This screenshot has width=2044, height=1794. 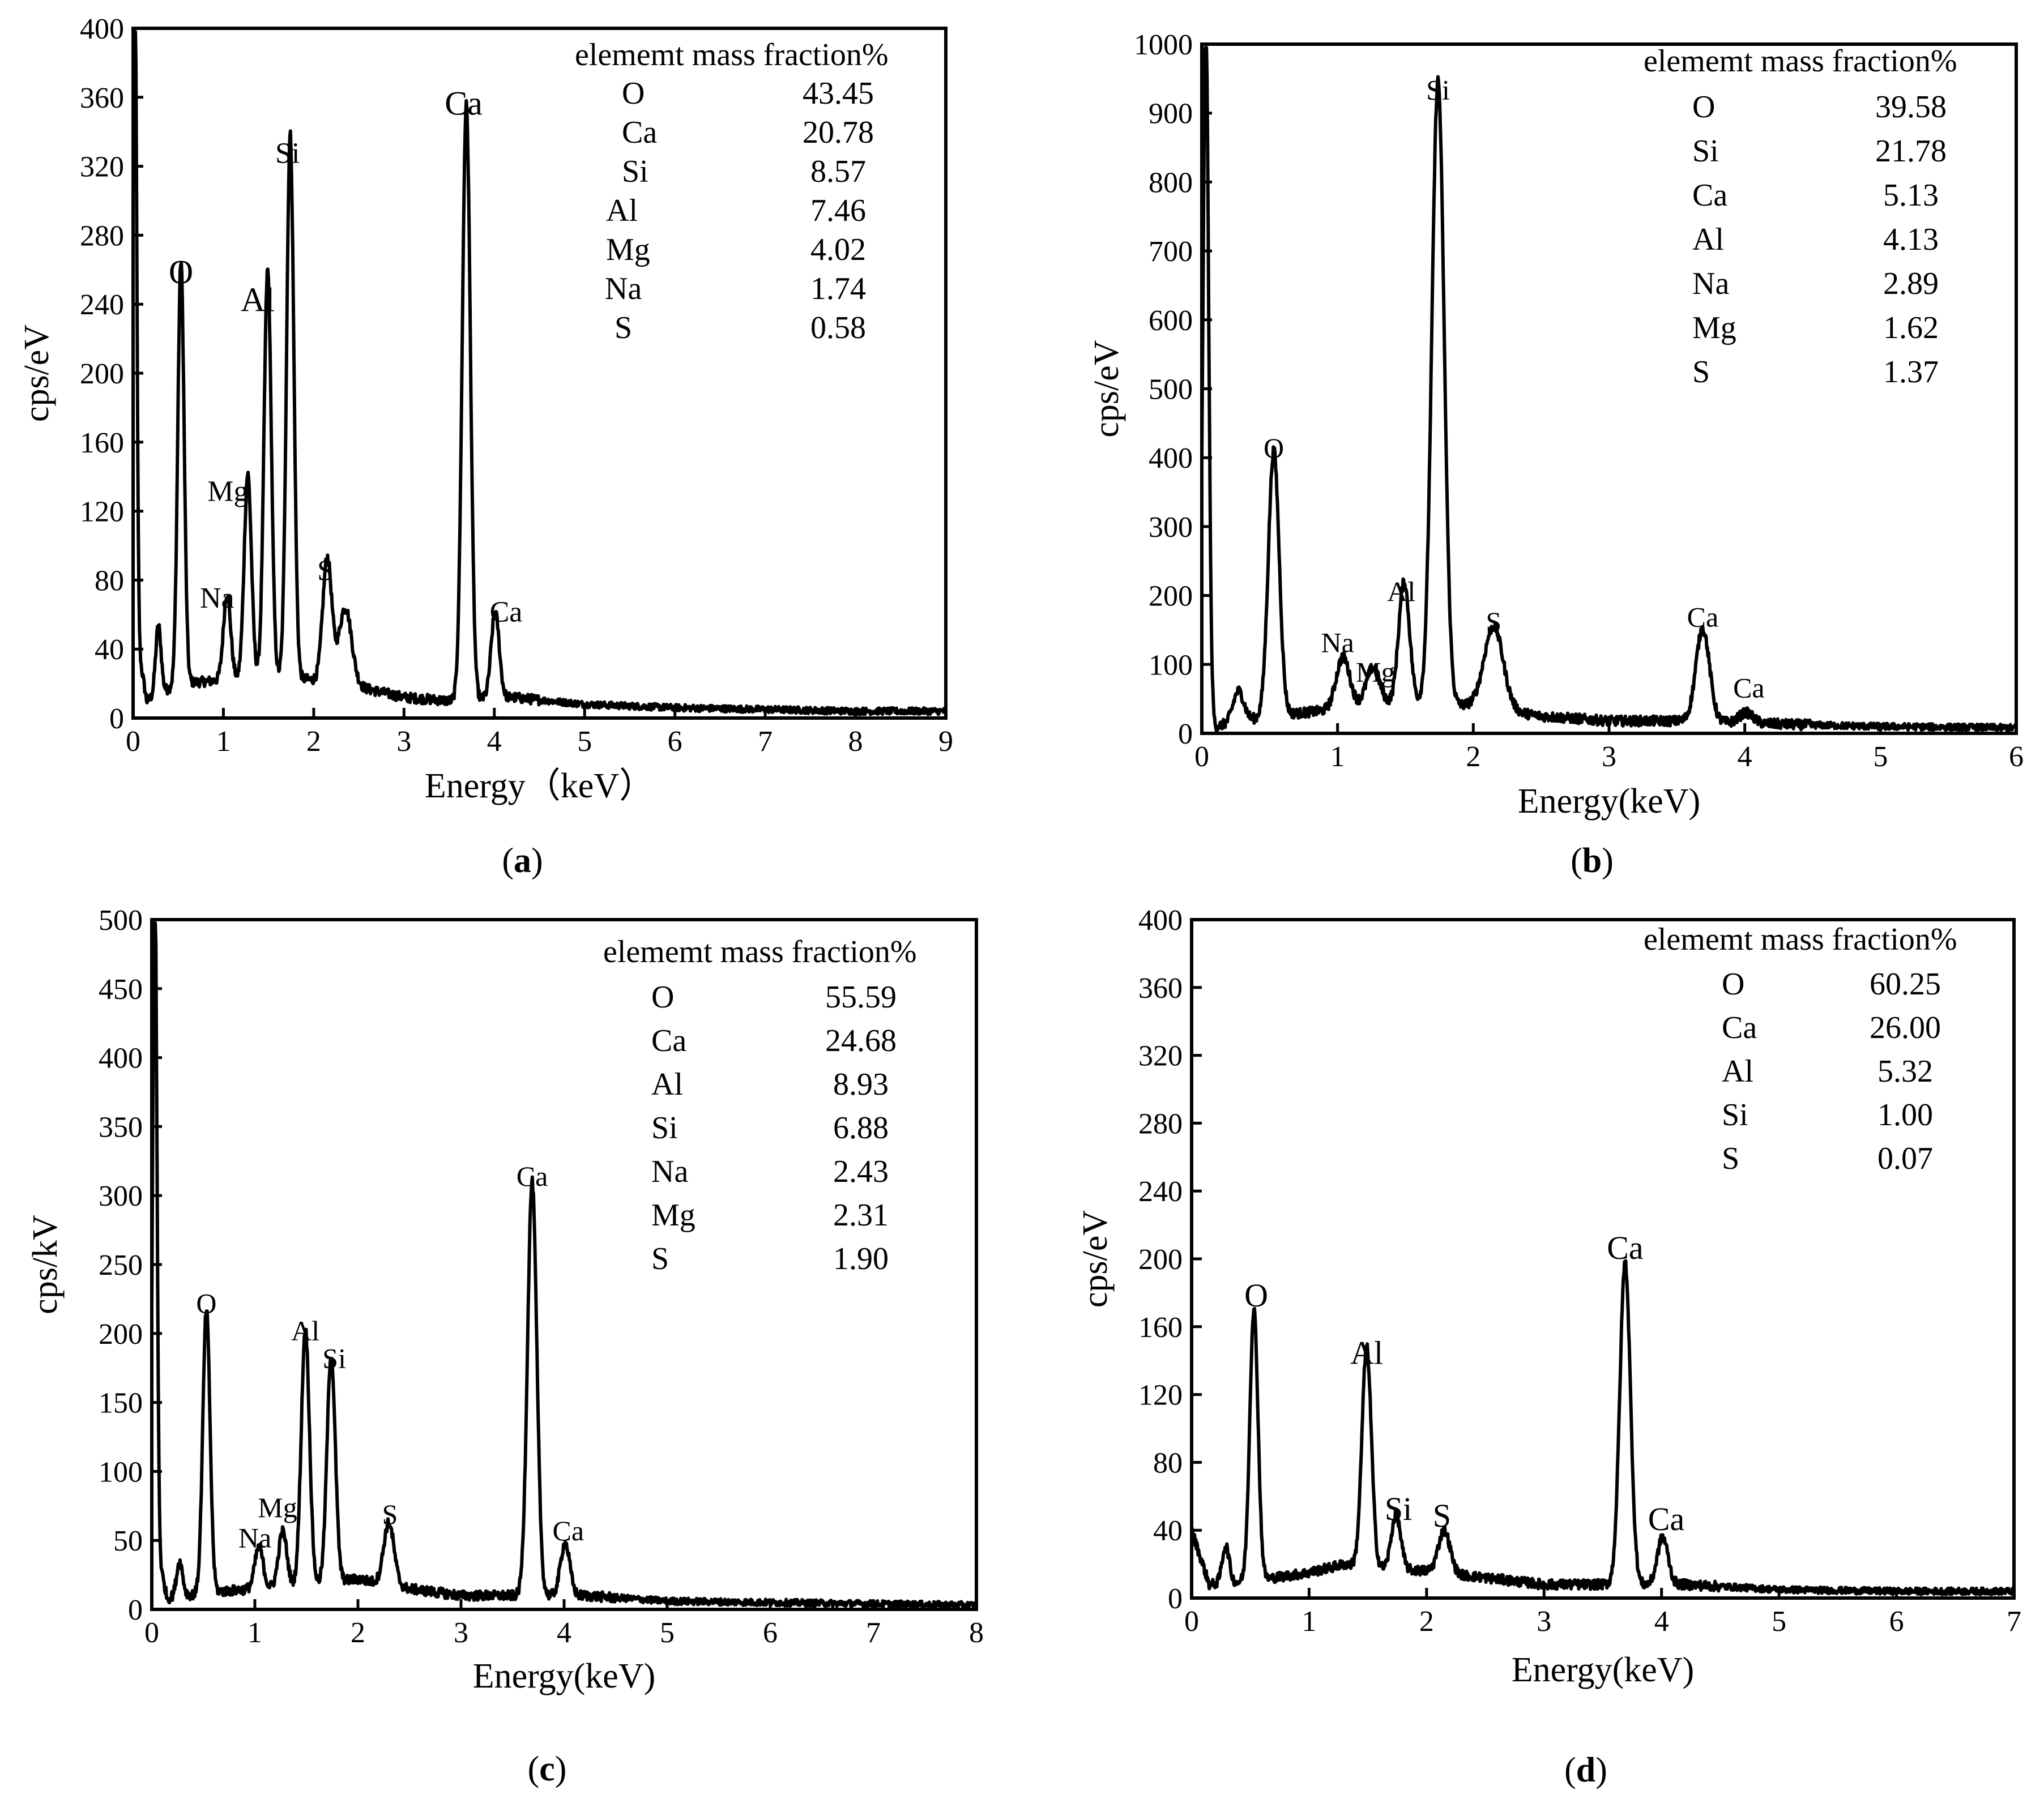 I want to click on y-tick-label: 160, so click(x=1160, y=1328).